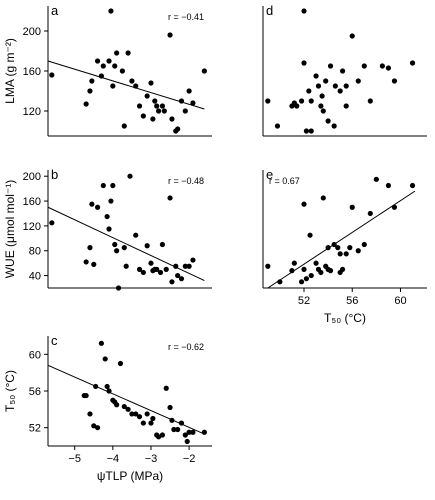  I want to click on panel-c-ytick-label: 52, so click(35, 429).